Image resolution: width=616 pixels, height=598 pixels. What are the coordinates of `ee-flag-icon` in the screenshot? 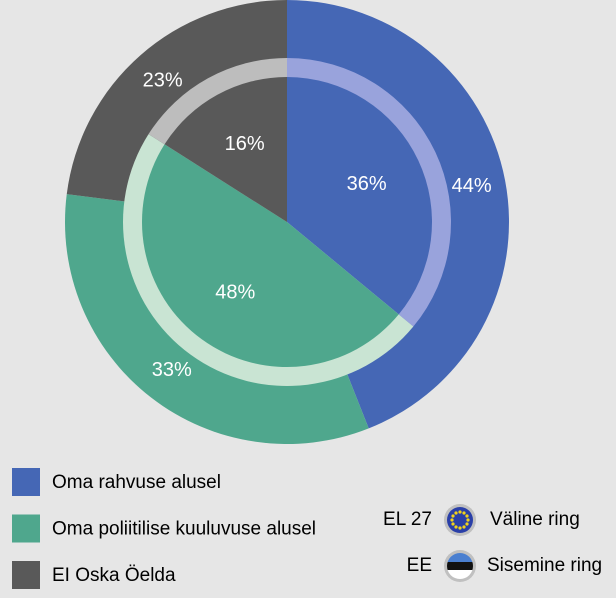 It's located at (460, 566).